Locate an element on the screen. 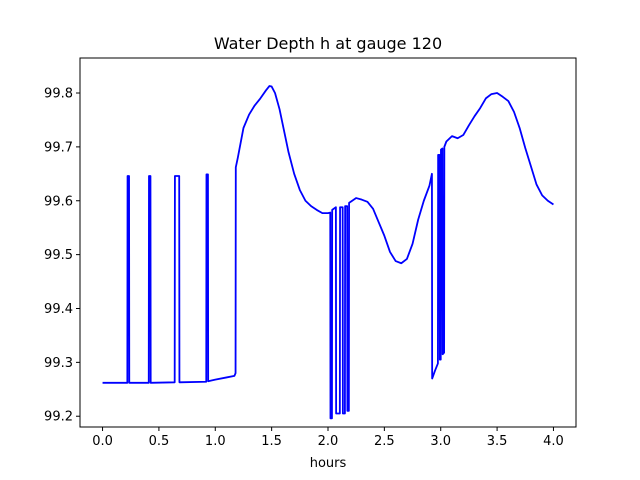 The height and width of the screenshot is (480, 640). y-axis: 99.2 99.3 99.4 99.5 99.6 99.7 99.8 is located at coordinates (62, 256).